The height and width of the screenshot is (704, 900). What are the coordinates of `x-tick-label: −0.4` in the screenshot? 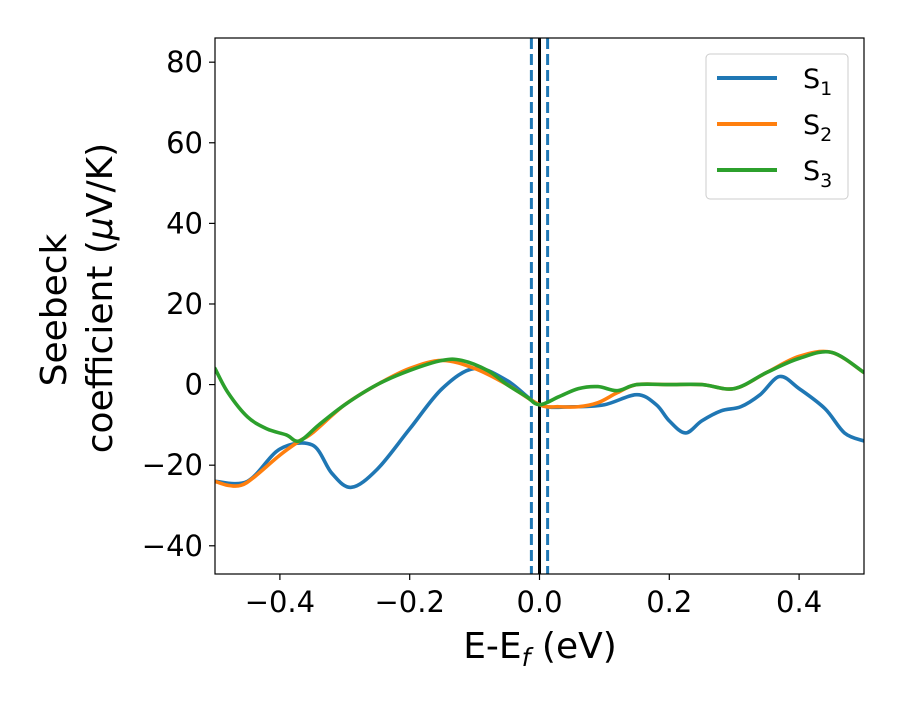 It's located at (280, 602).